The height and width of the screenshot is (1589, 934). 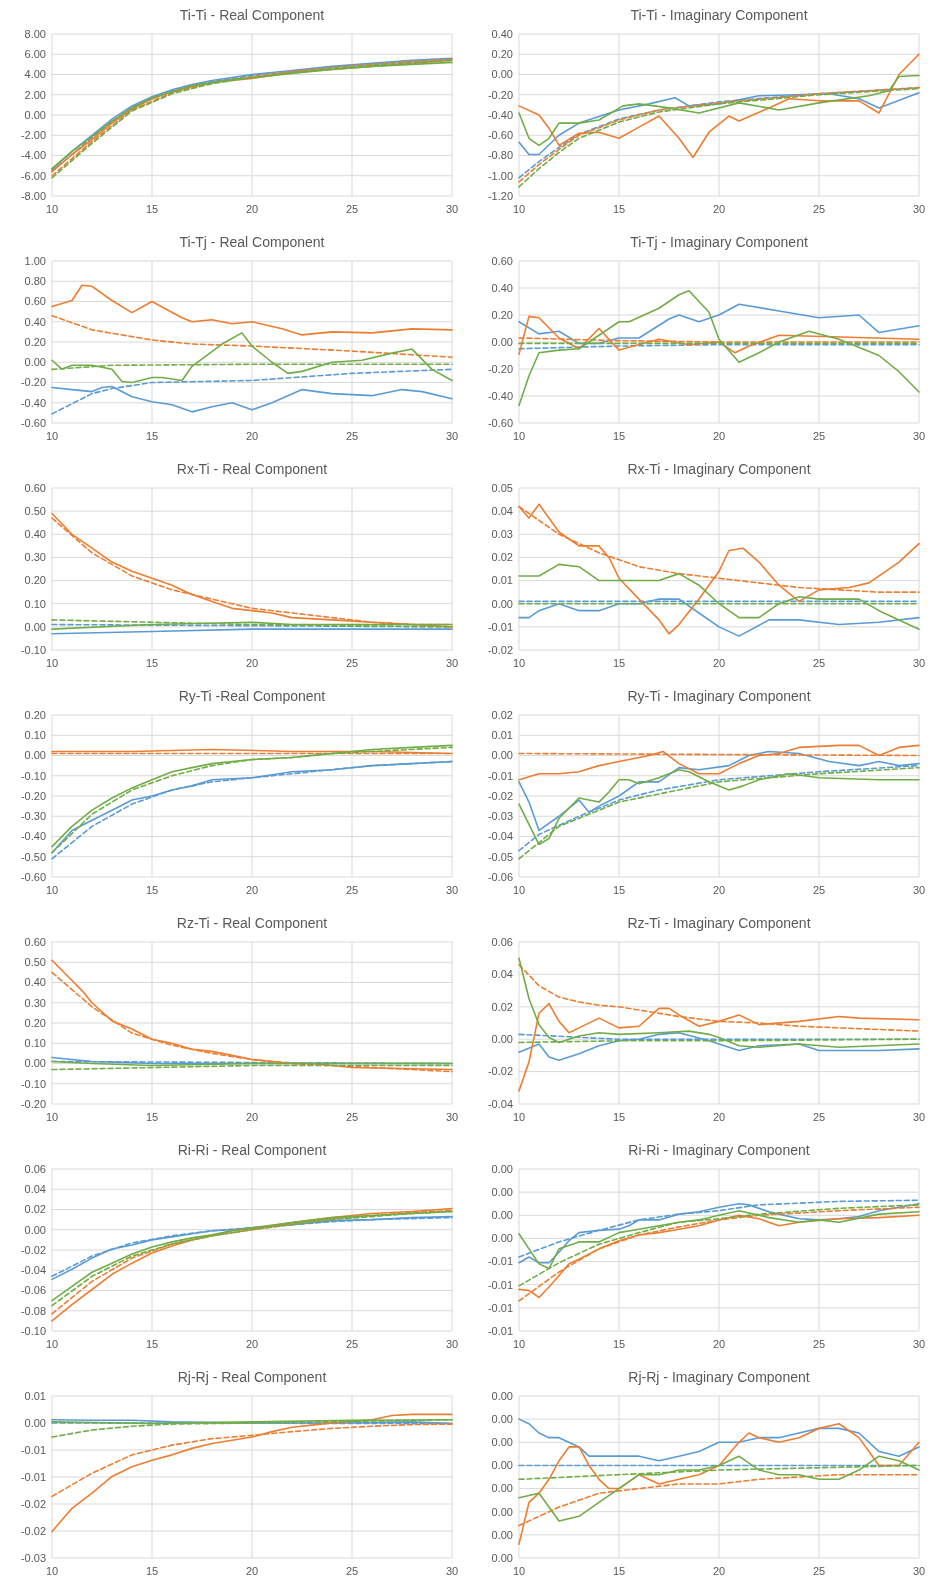 What do you see at coordinates (35, 94) in the screenshot?
I see `y-tick-label: 2.00` at bounding box center [35, 94].